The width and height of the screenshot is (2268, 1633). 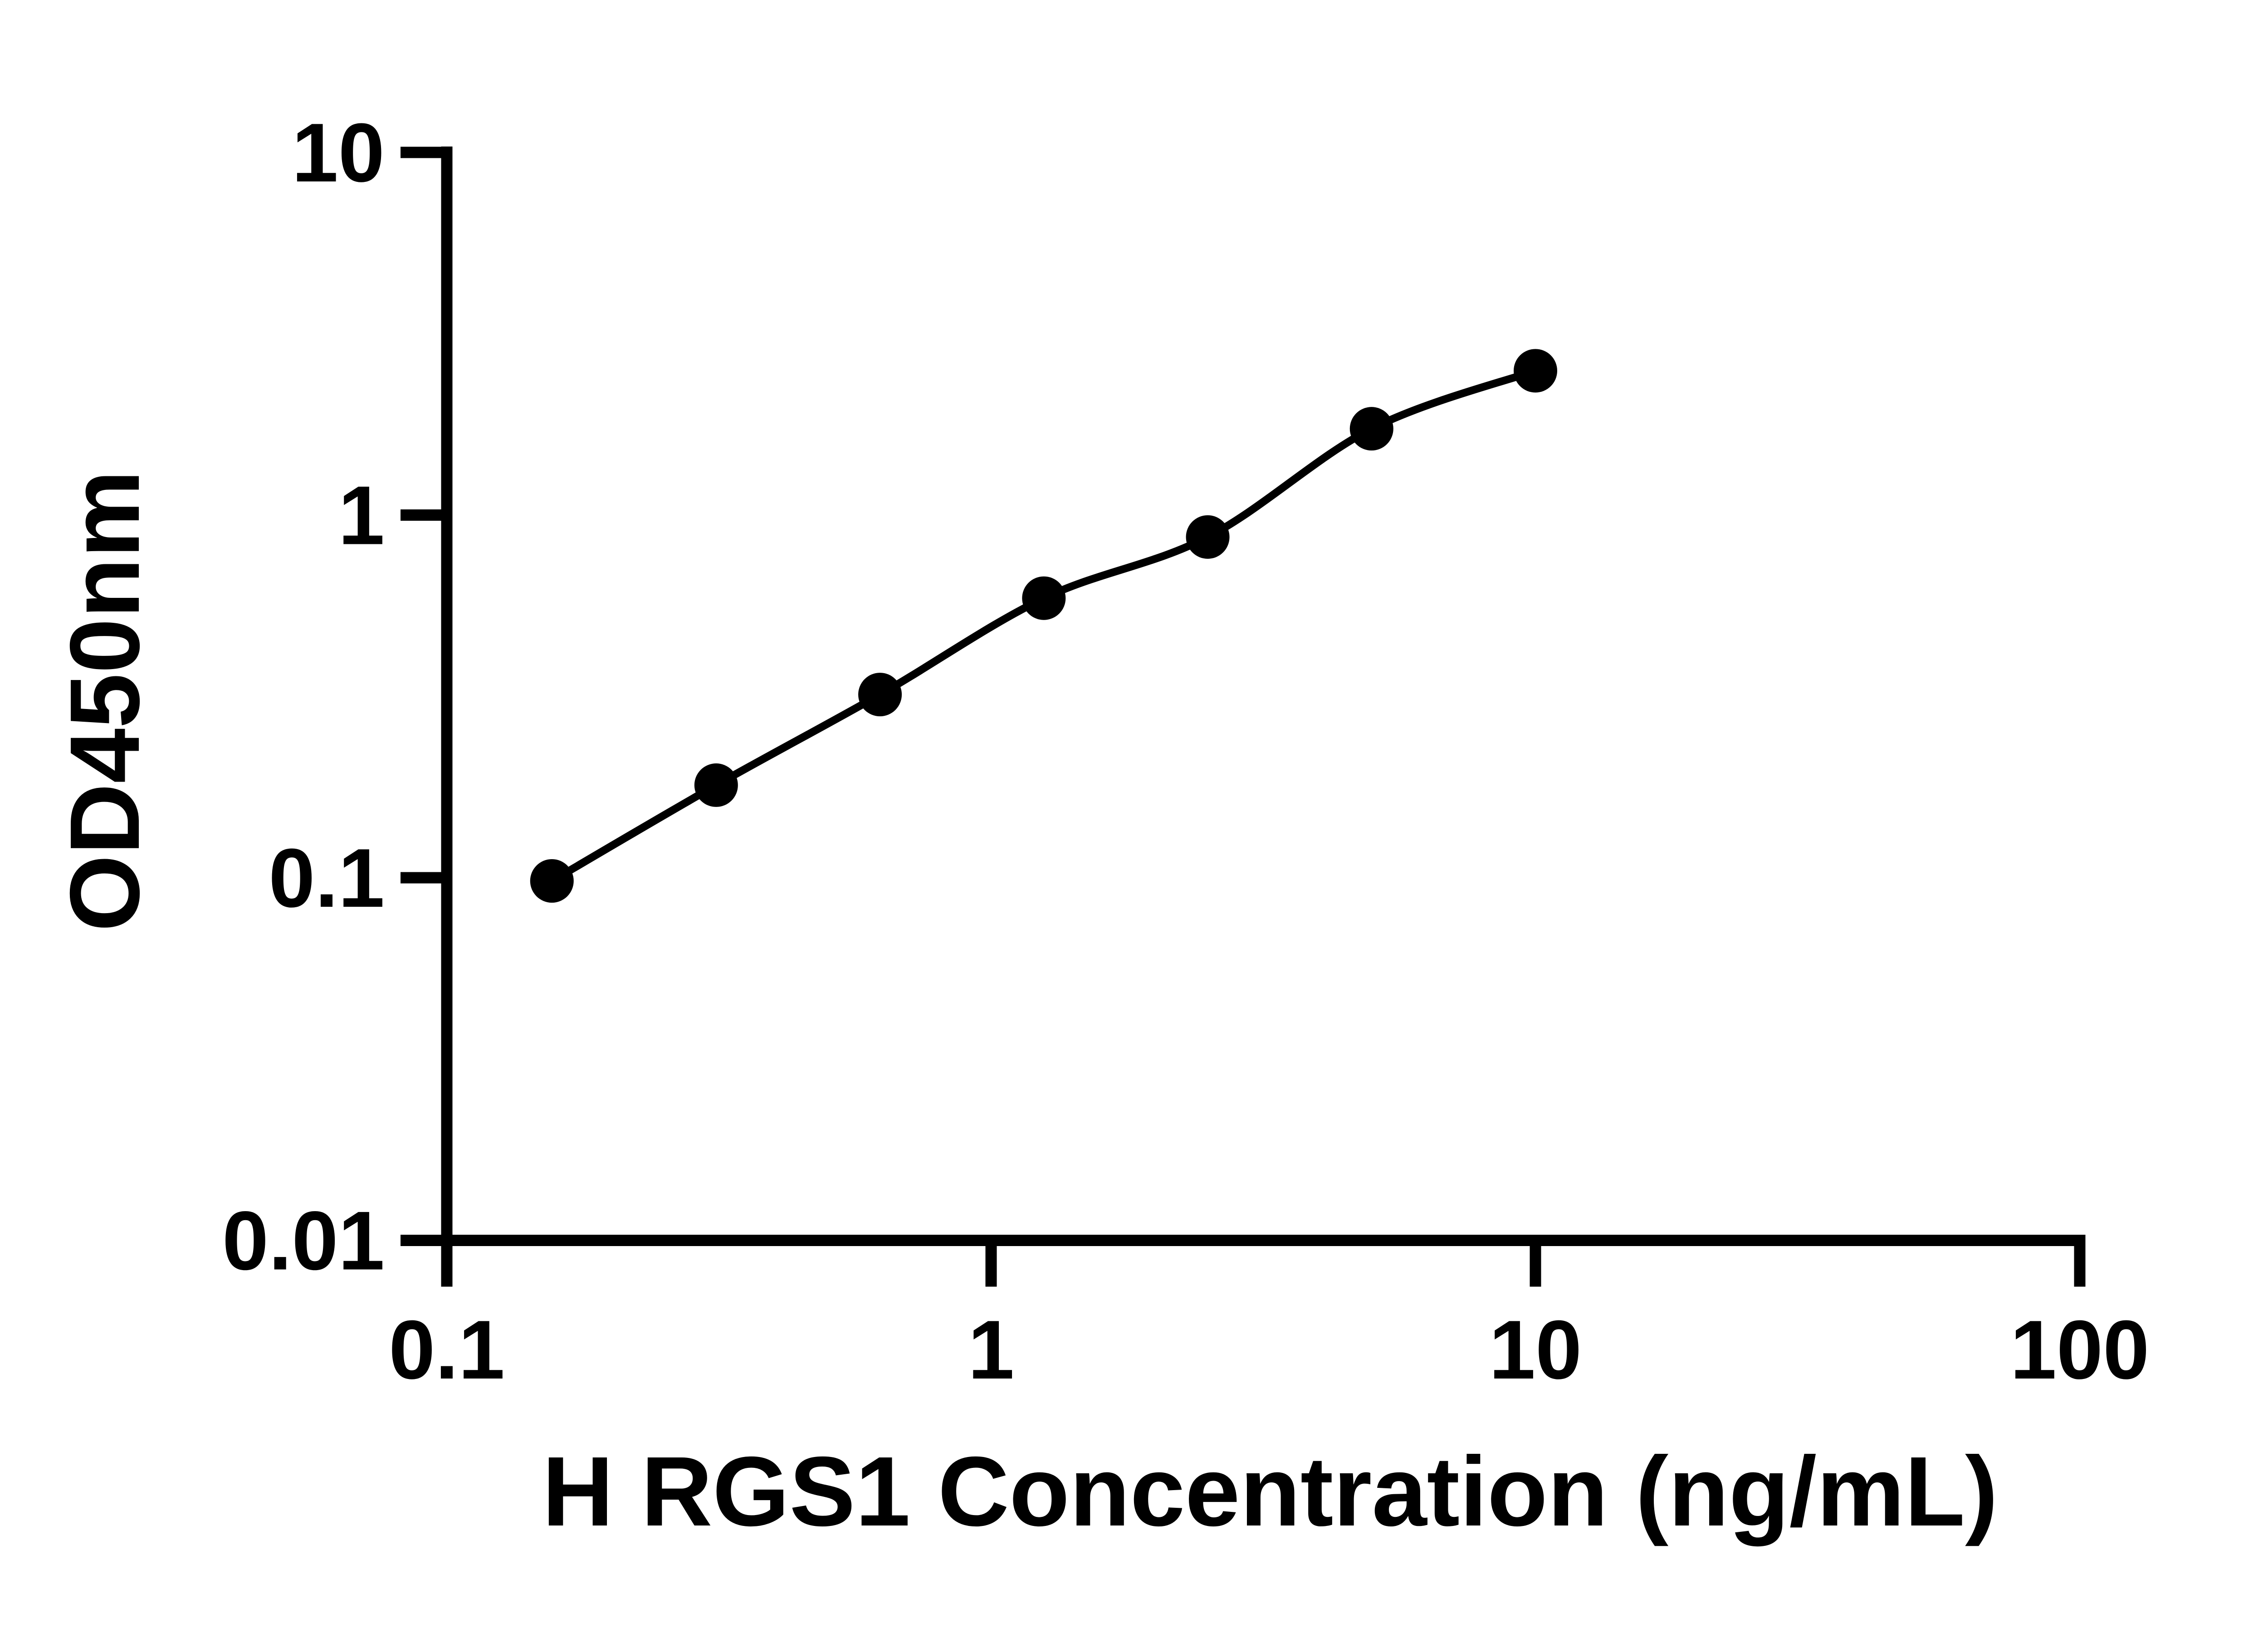 What do you see at coordinates (304, 1240) in the screenshot?
I see `y-tick-label: 0.01` at bounding box center [304, 1240].